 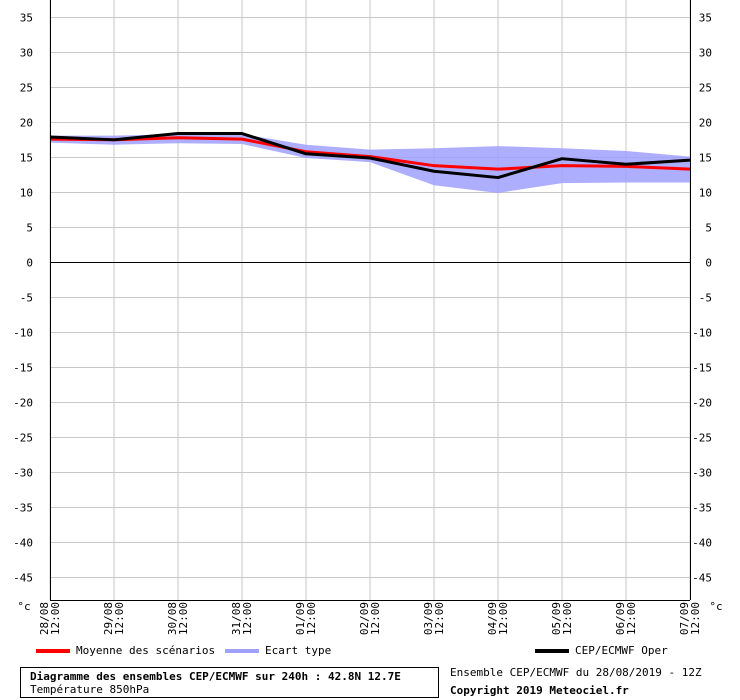 What do you see at coordinates (702, 333) in the screenshot?
I see `y-tick-label-right: -10` at bounding box center [702, 333].